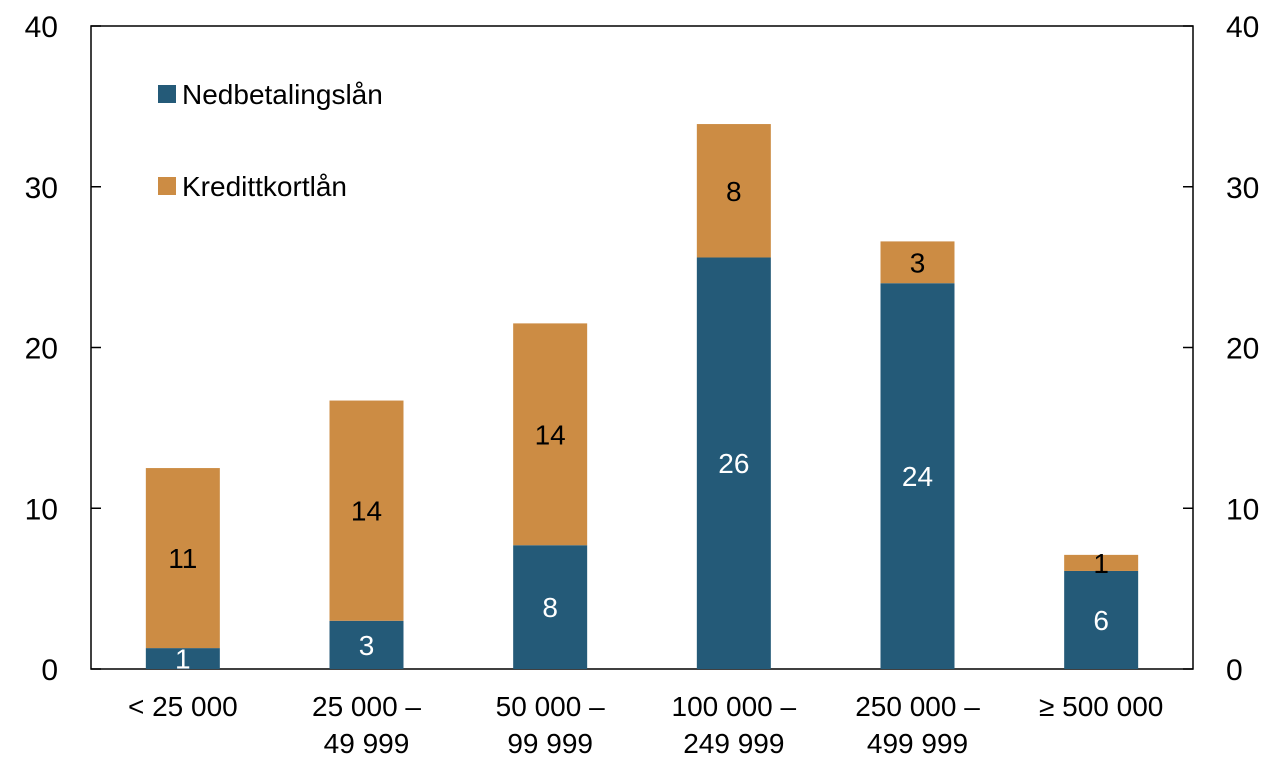 The width and height of the screenshot is (1283, 763). I want to click on x-category-label: 99 999, so click(550, 743).